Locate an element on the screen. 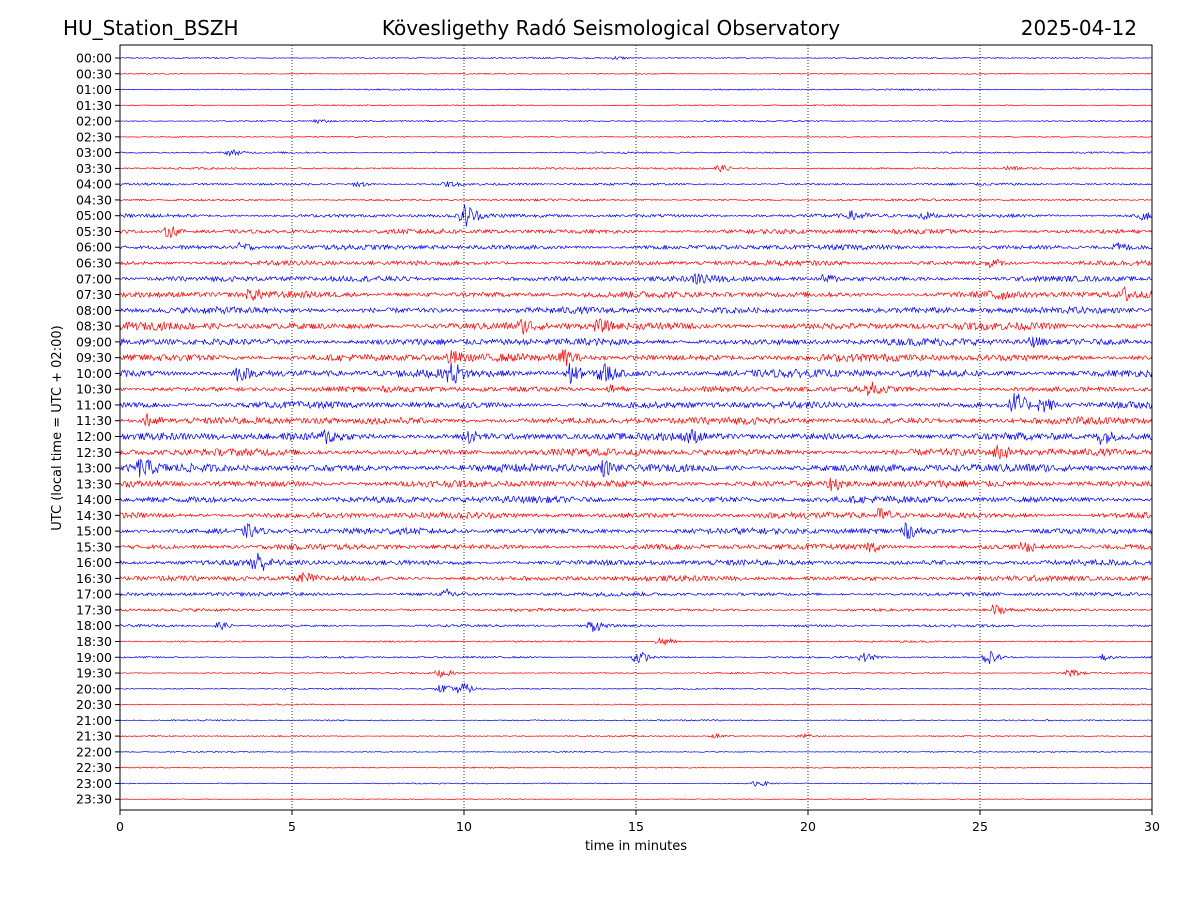  y-tick-label-17:00: 17:00 is located at coordinates (94, 594).